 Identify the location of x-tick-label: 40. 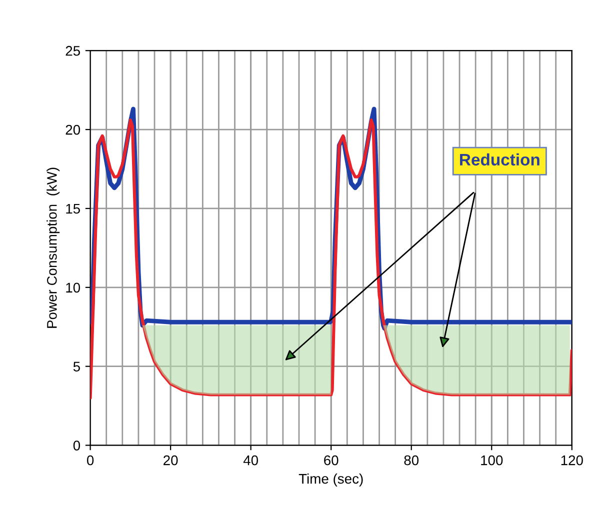
(250, 460).